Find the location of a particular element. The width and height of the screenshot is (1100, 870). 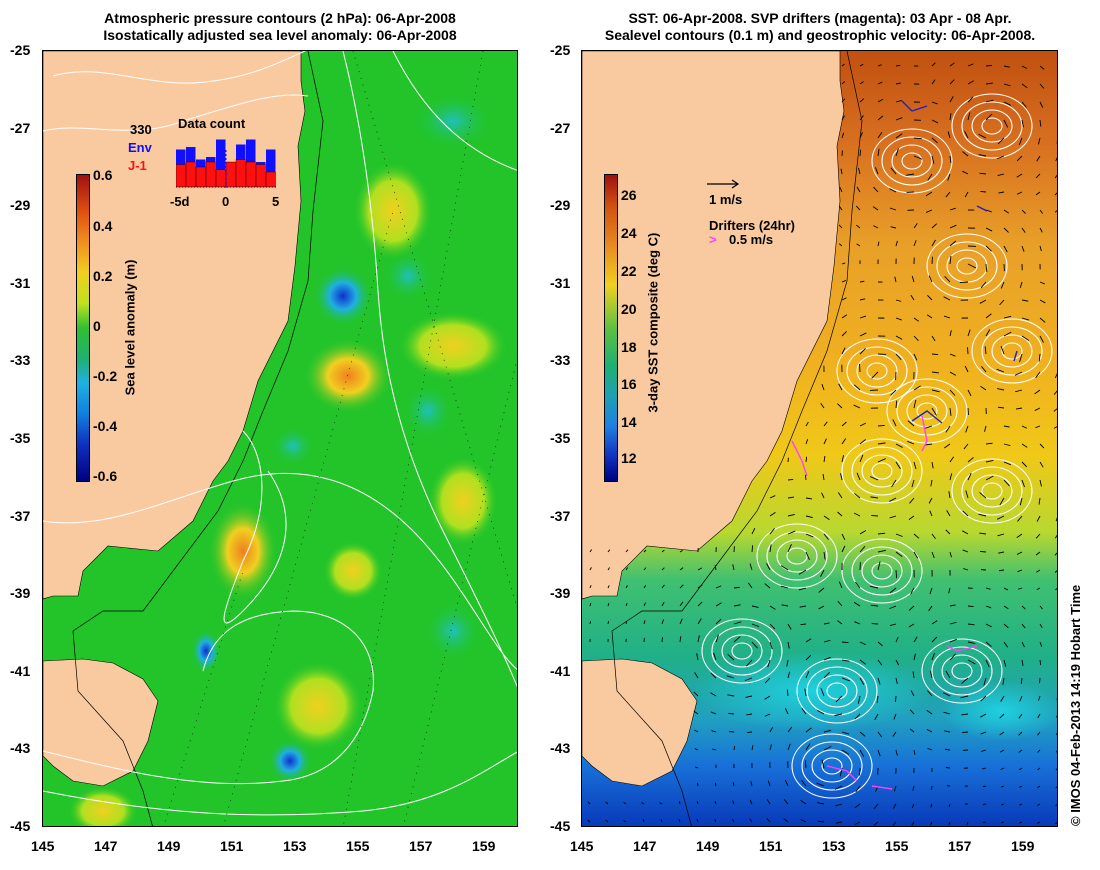

velocity-scale-label: 1 m/s is located at coordinates (726, 199).